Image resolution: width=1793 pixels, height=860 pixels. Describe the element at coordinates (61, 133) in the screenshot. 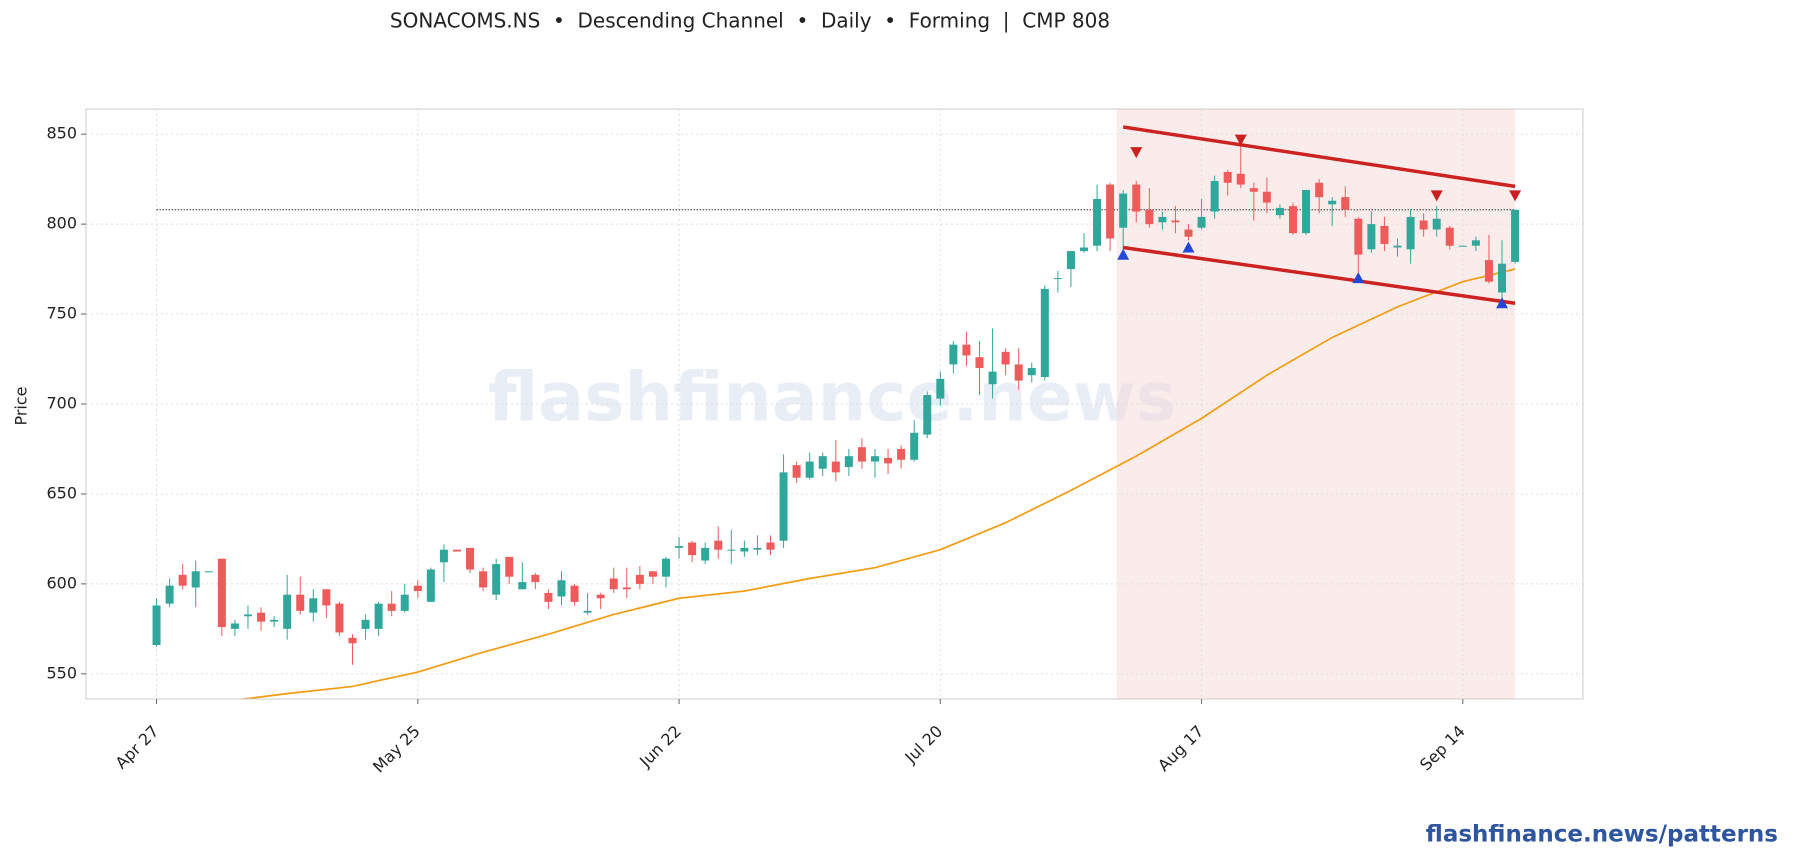

I see `y-tick-label: 850` at that location.